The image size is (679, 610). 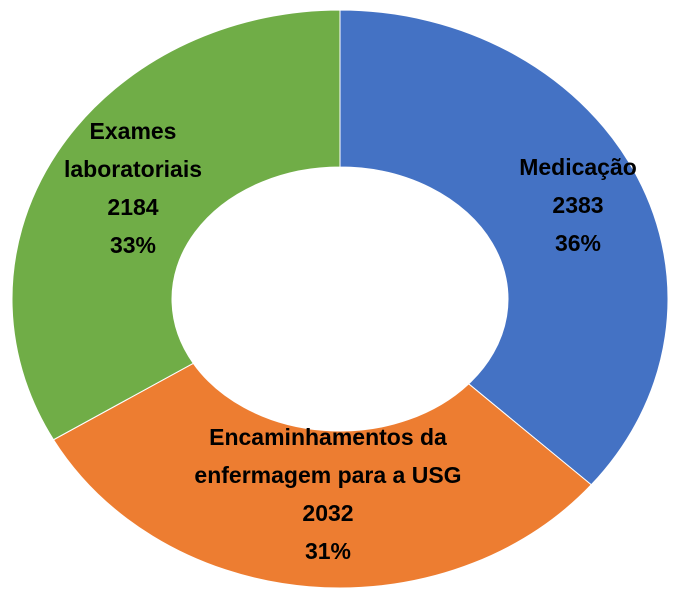 I want to click on label-percent: 36%, so click(x=578, y=243).